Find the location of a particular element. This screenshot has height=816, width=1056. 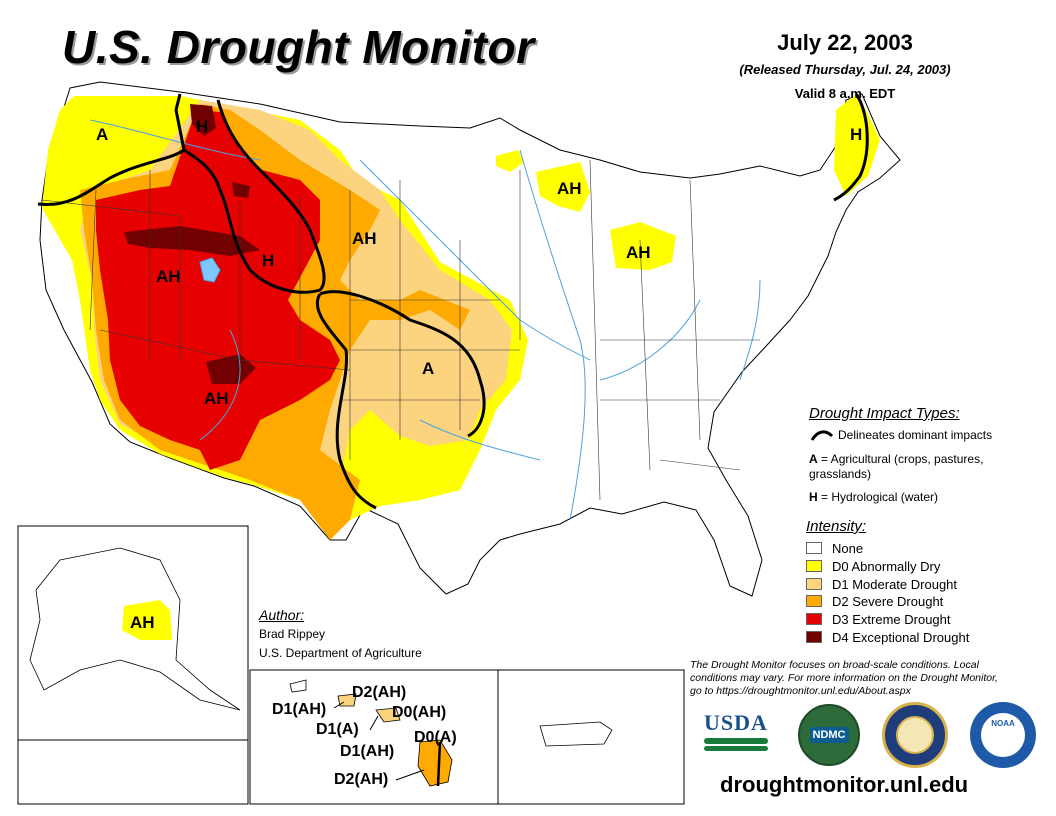

release-date: (Released Thursday, Jul. 24, 2003) is located at coordinates (845, 69).